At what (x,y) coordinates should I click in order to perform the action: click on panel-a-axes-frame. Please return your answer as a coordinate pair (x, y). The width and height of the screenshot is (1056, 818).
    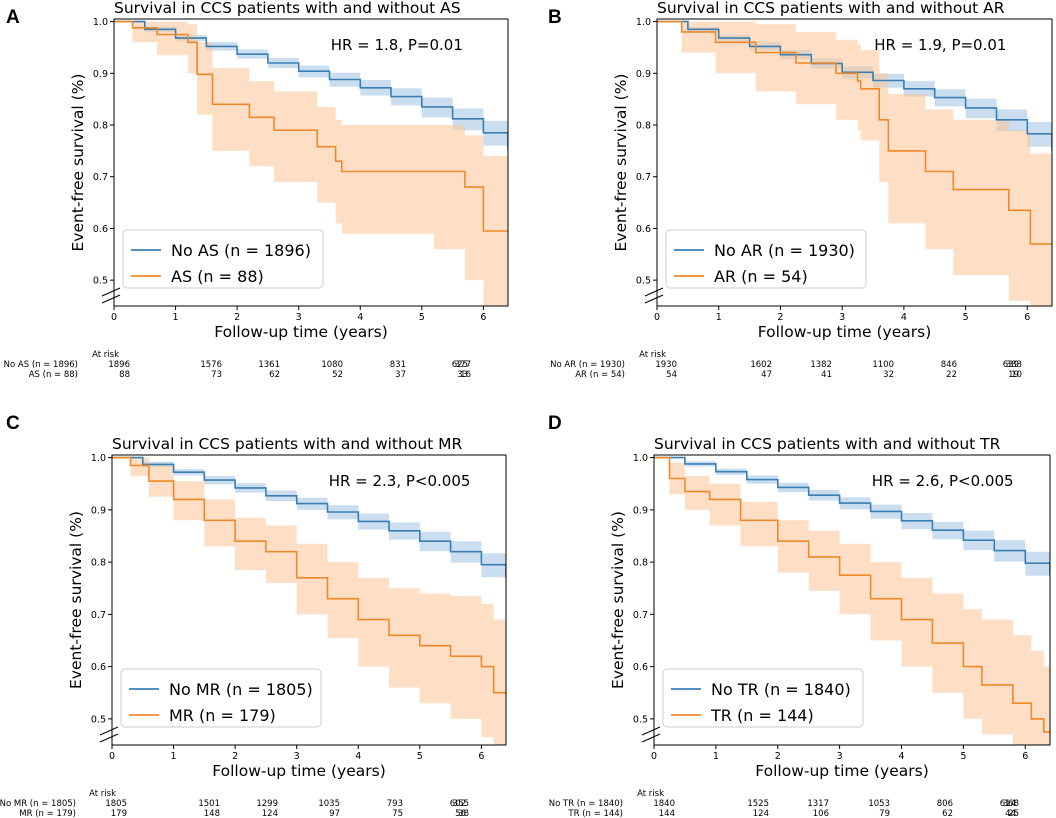
    Looking at the image, I should click on (311, 162).